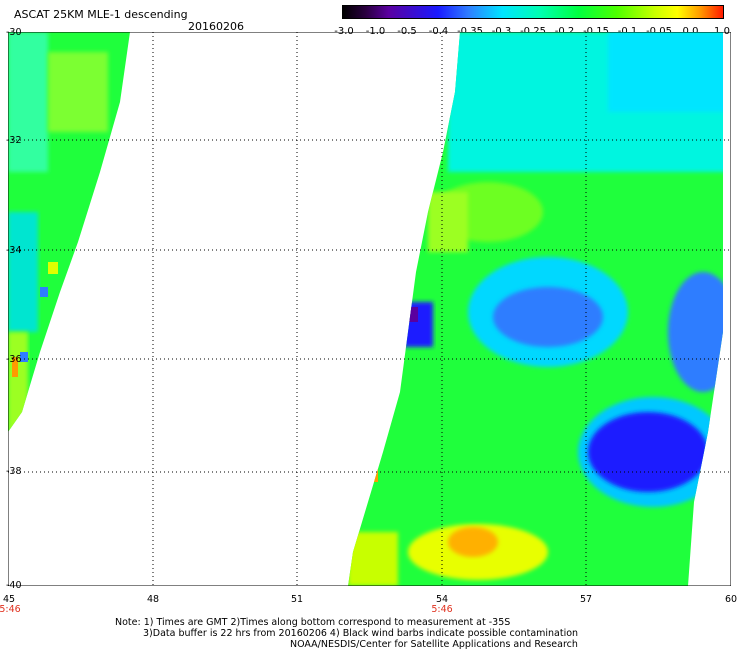 The width and height of the screenshot is (740, 650). I want to click on lat-label-34: -34, so click(14, 250).